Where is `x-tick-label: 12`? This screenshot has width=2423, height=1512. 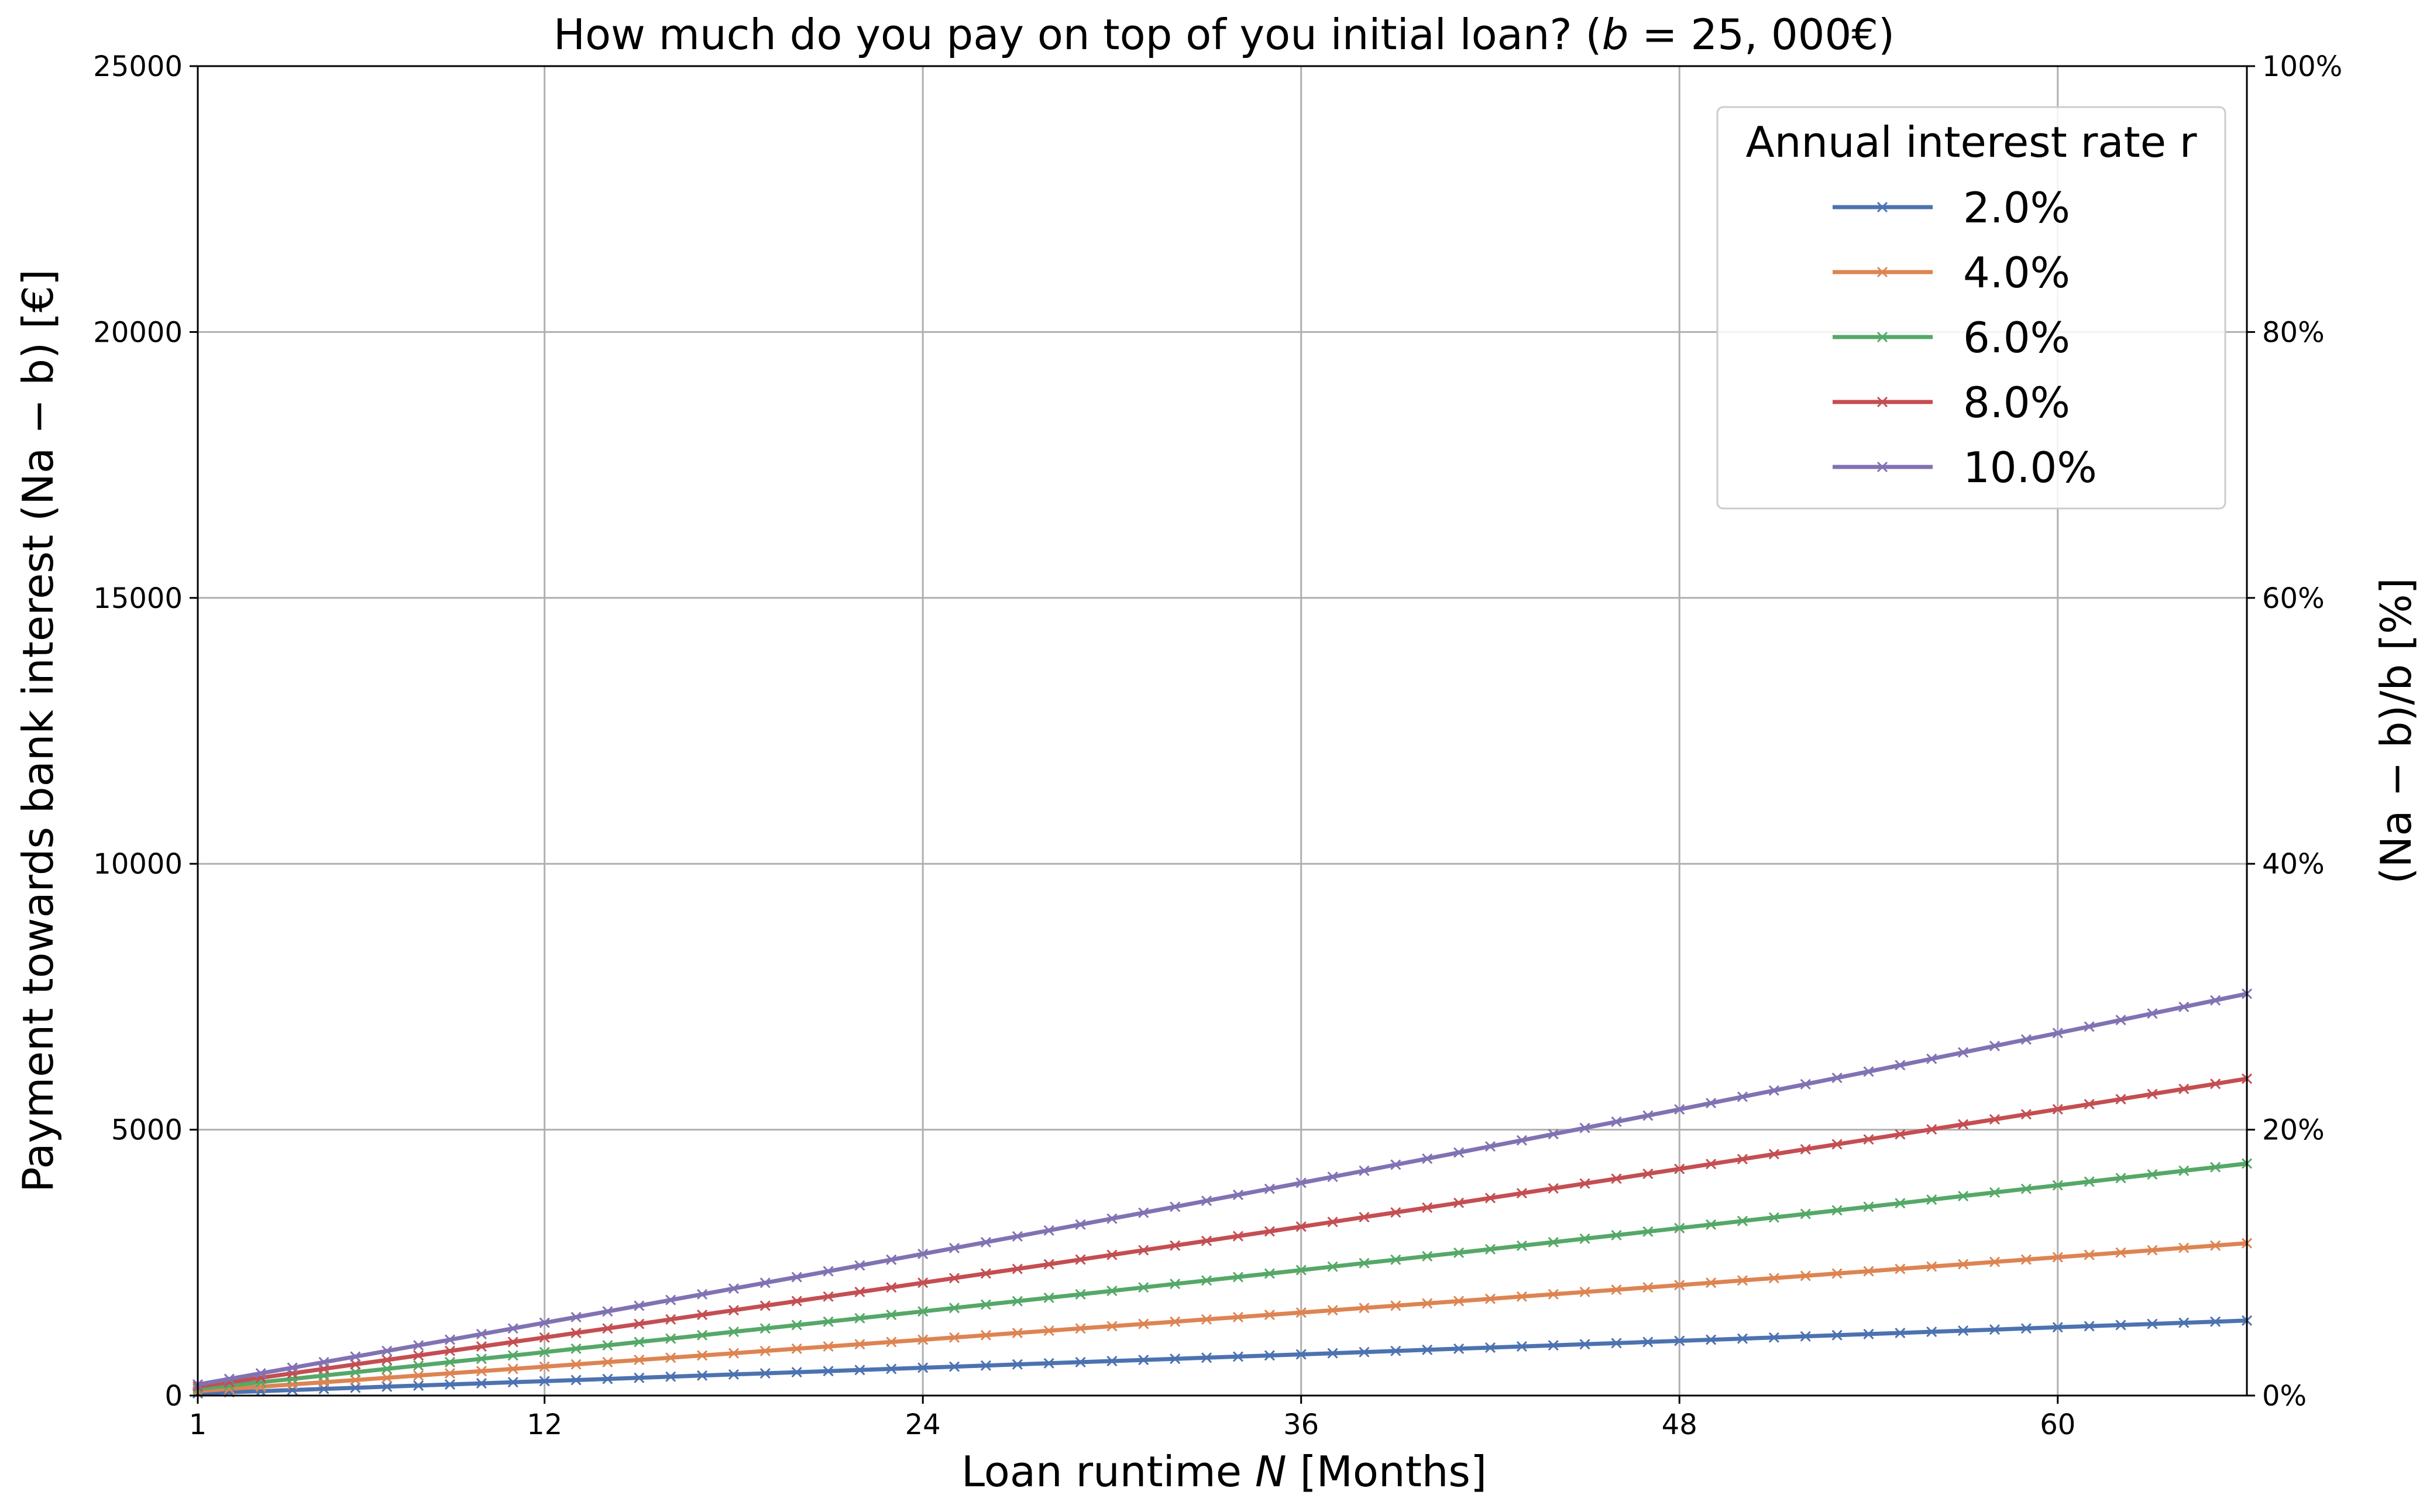
x-tick-label: 12 is located at coordinates (544, 1424).